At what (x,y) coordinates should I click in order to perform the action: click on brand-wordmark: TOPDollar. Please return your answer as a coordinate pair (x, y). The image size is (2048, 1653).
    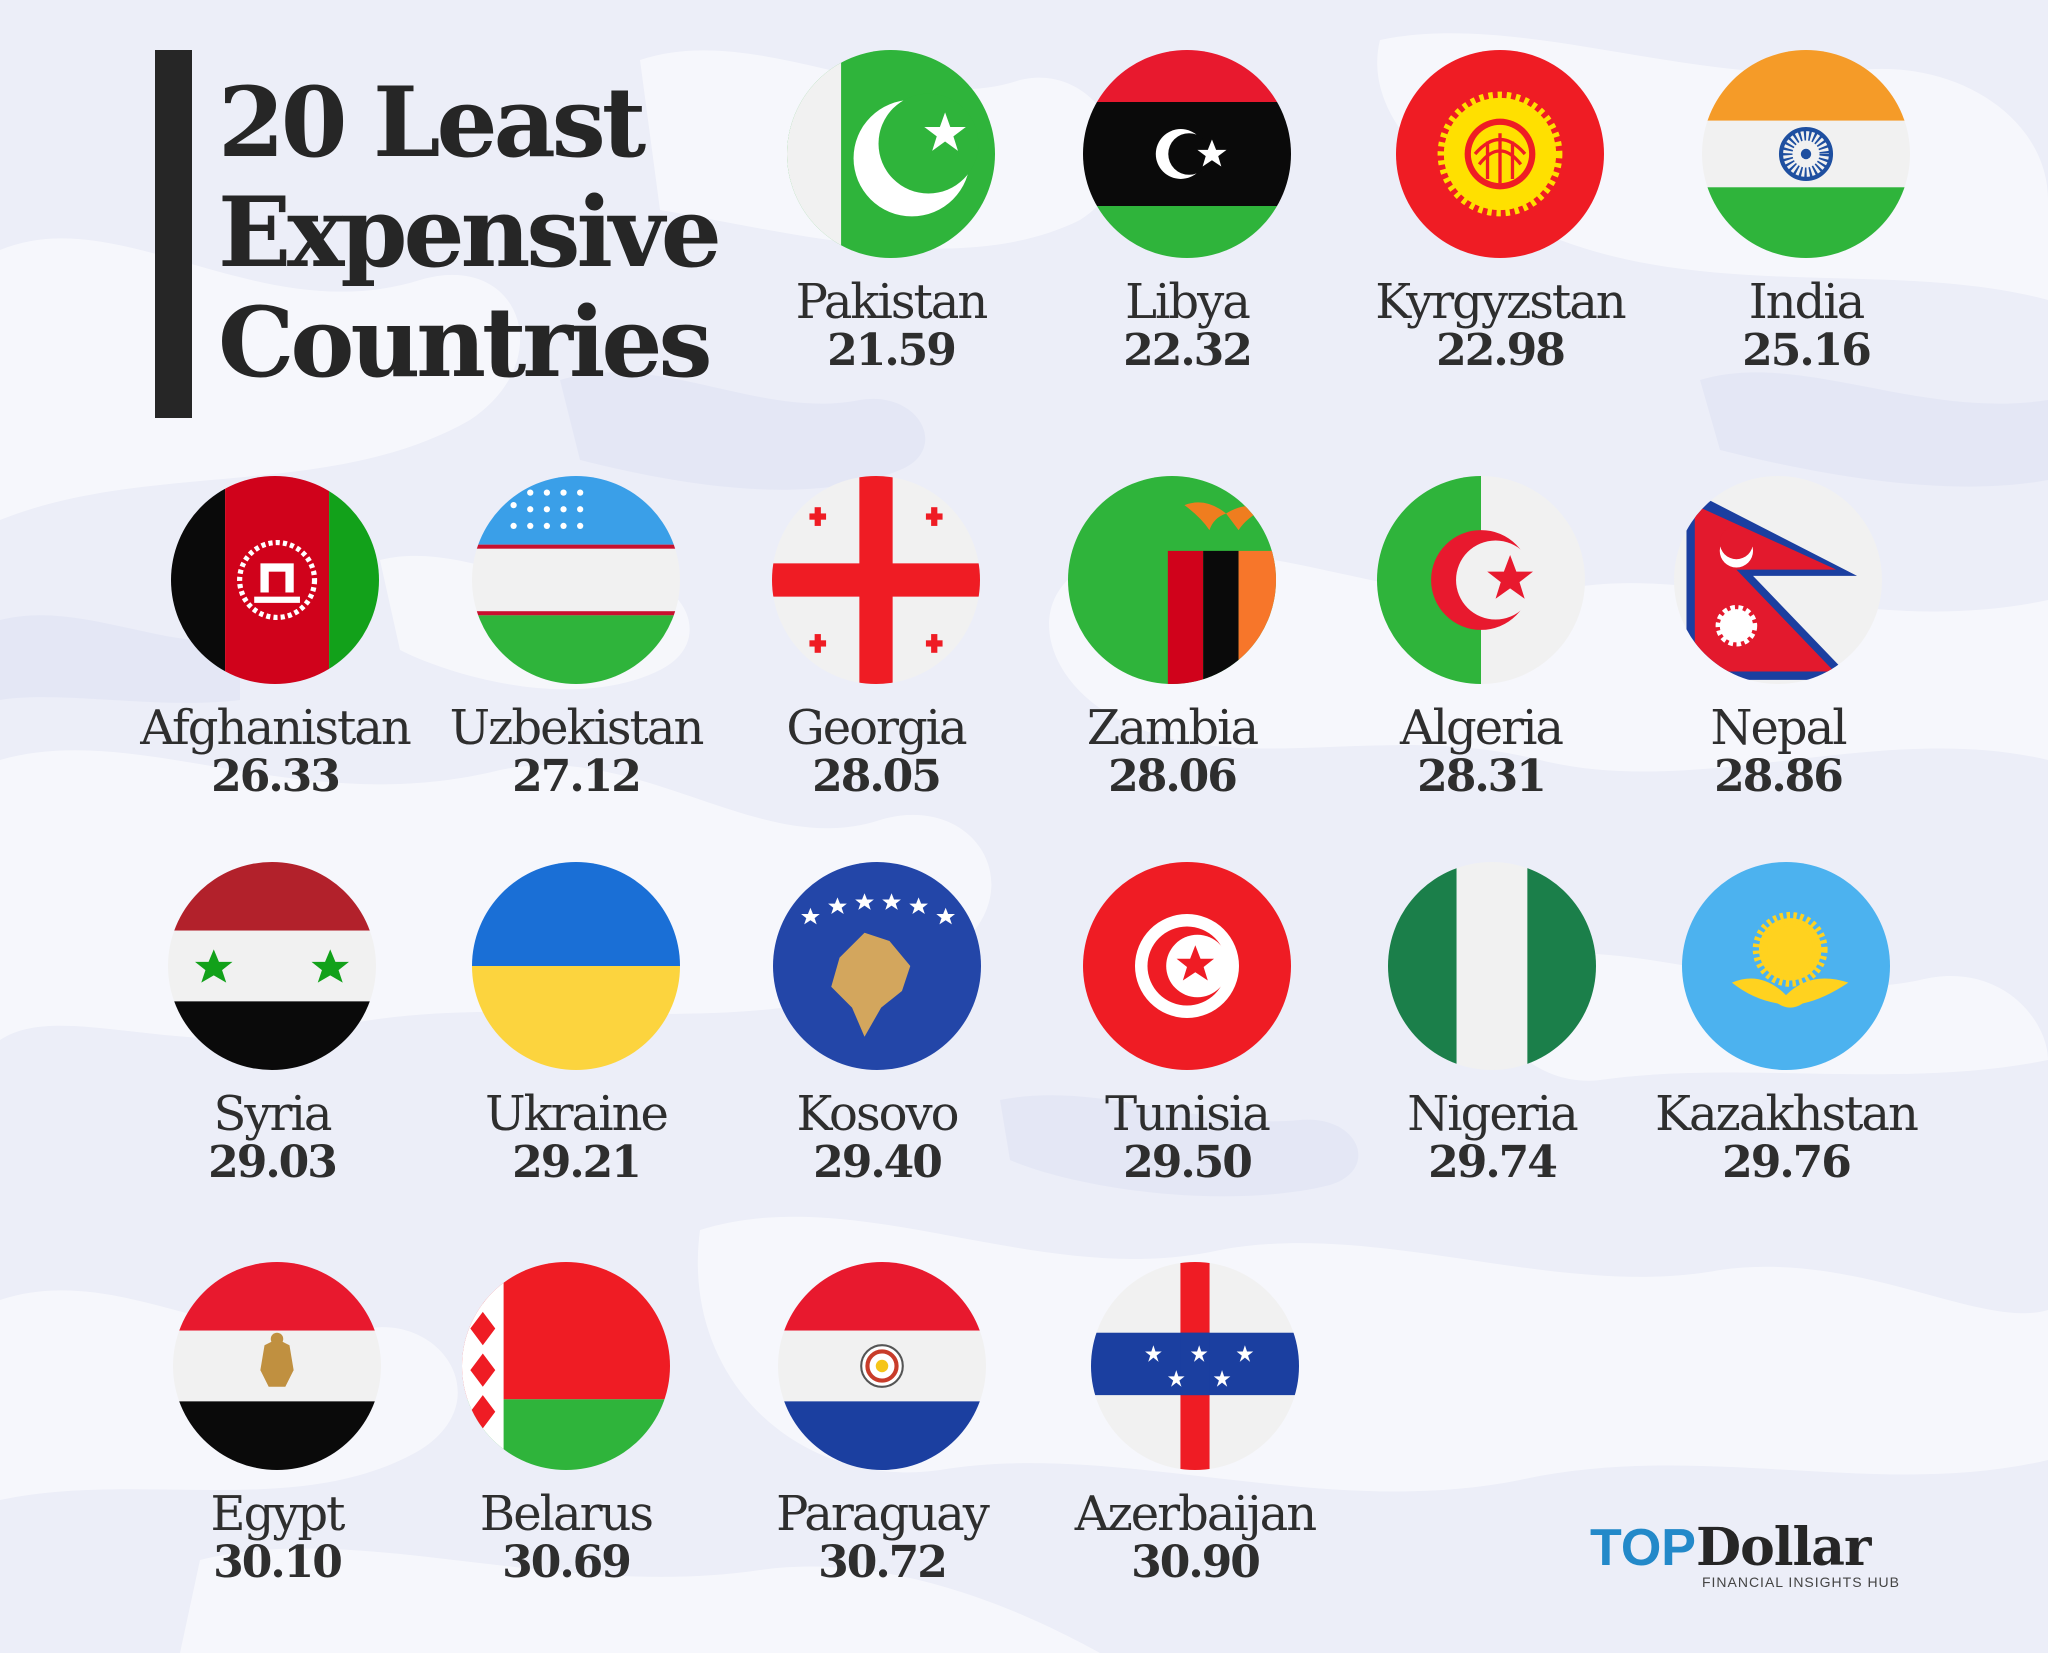
    Looking at the image, I should click on (1750, 1547).